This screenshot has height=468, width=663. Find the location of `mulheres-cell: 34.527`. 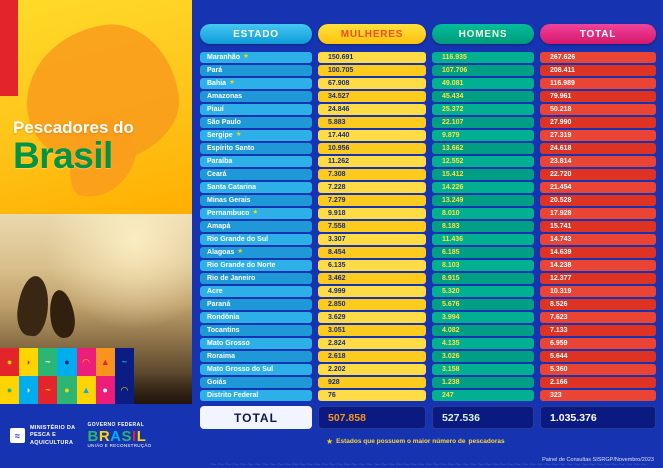

mulheres-cell: 34.527 is located at coordinates (372, 96).